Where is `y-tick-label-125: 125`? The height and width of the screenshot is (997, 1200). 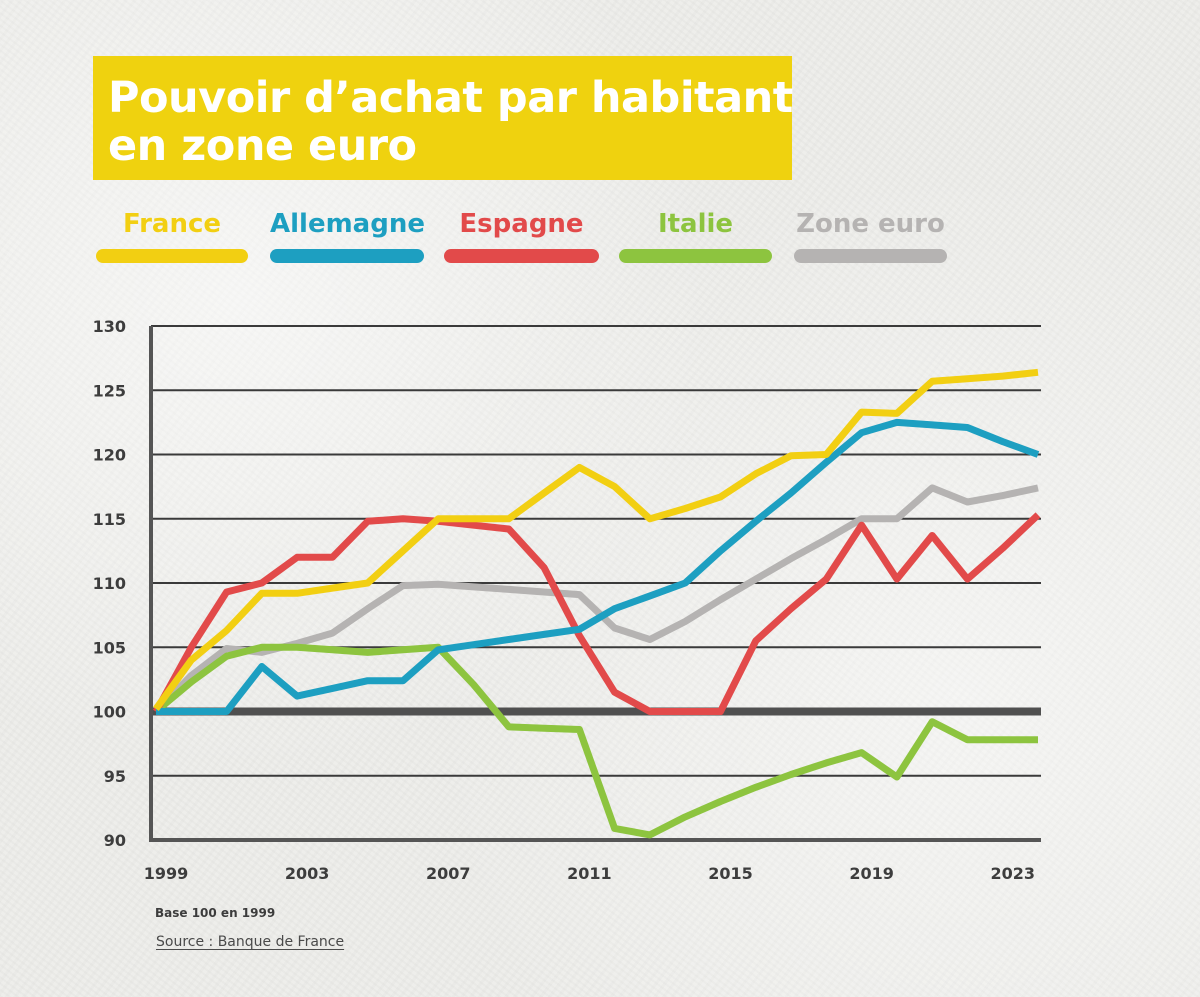
y-tick-label-125: 125 is located at coordinates (109, 390).